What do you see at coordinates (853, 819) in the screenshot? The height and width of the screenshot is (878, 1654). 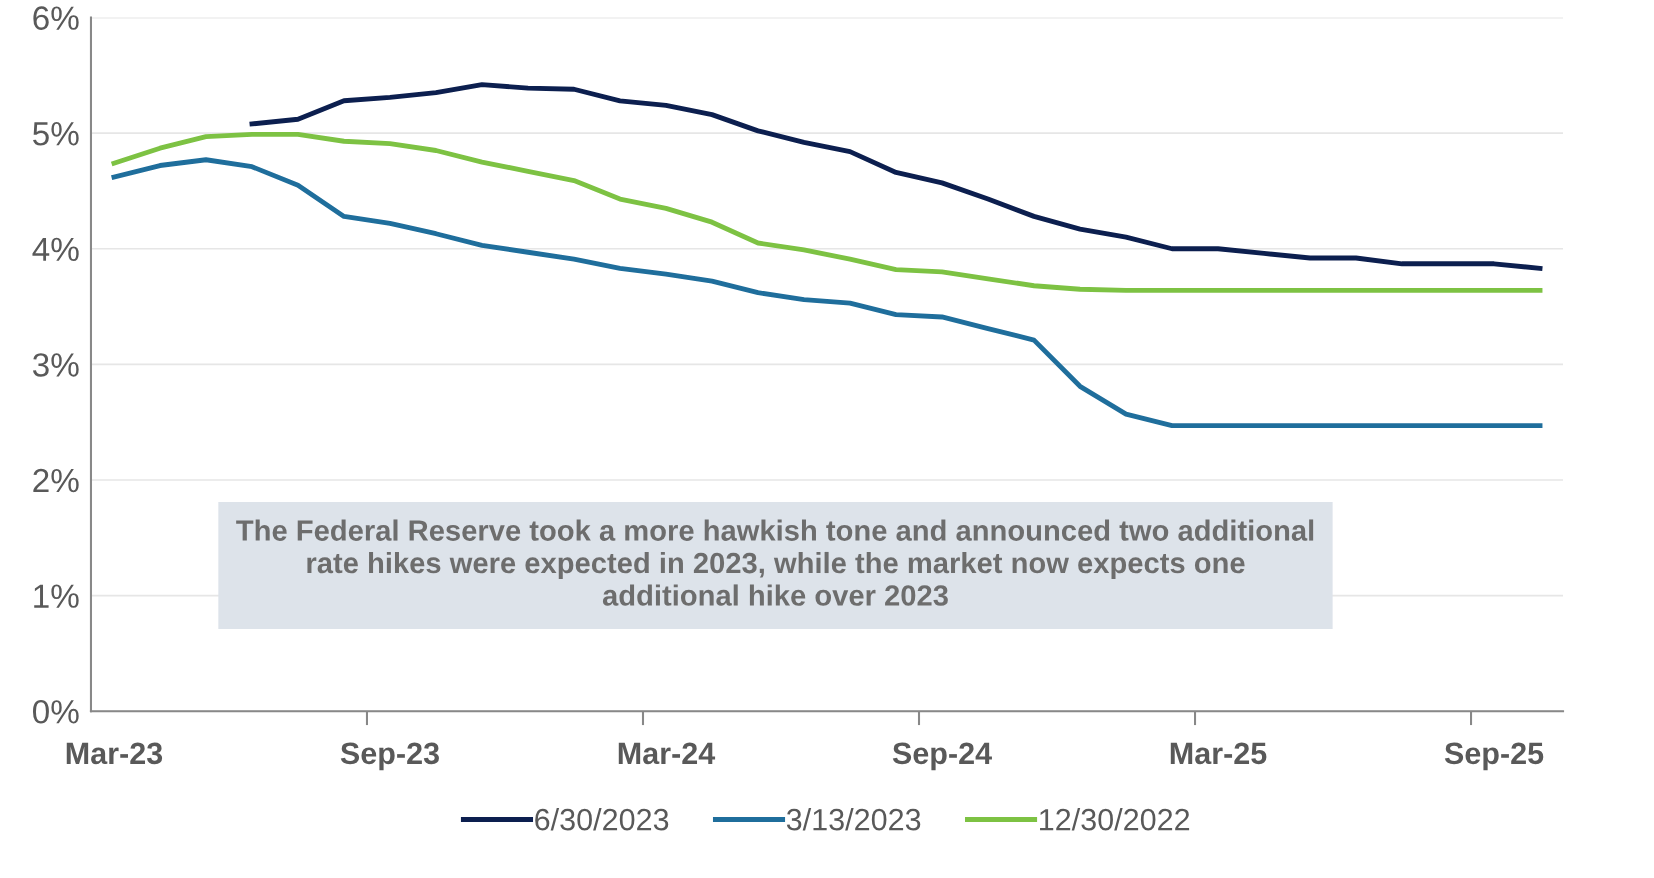 I see `legend-label: 3/13/2023` at bounding box center [853, 819].